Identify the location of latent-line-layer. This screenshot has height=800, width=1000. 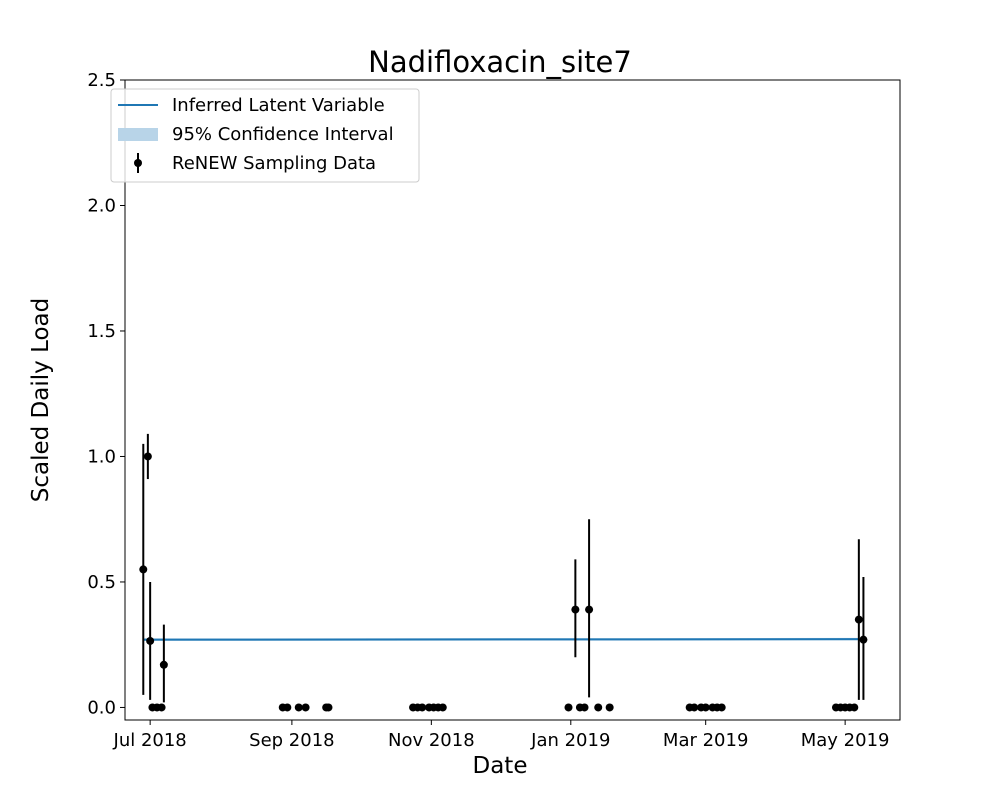
(501, 639).